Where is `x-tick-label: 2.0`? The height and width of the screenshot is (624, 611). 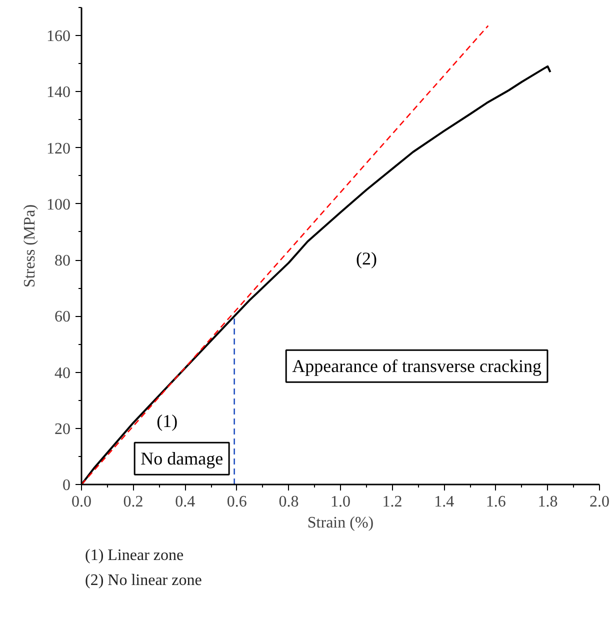 x-tick-label: 2.0 is located at coordinates (600, 502).